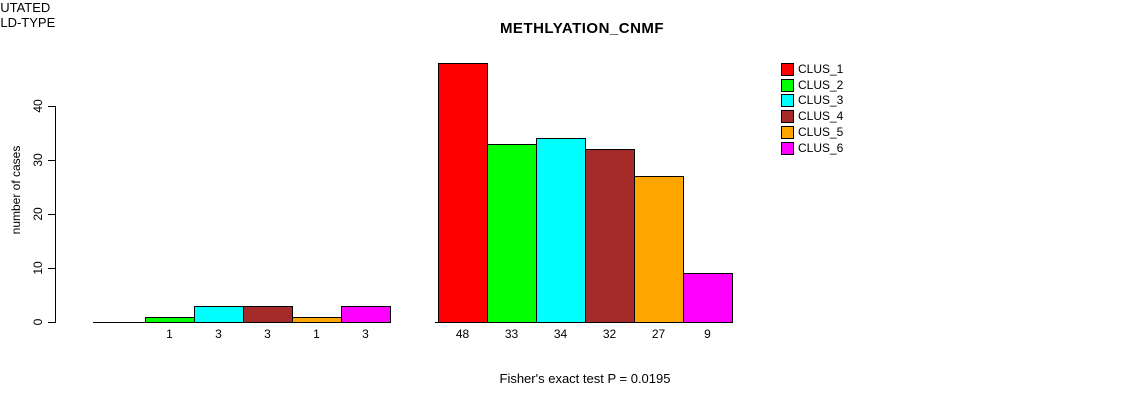 The width and height of the screenshot is (1140, 400). I want to click on bar-value-label: 48, so click(462, 334).